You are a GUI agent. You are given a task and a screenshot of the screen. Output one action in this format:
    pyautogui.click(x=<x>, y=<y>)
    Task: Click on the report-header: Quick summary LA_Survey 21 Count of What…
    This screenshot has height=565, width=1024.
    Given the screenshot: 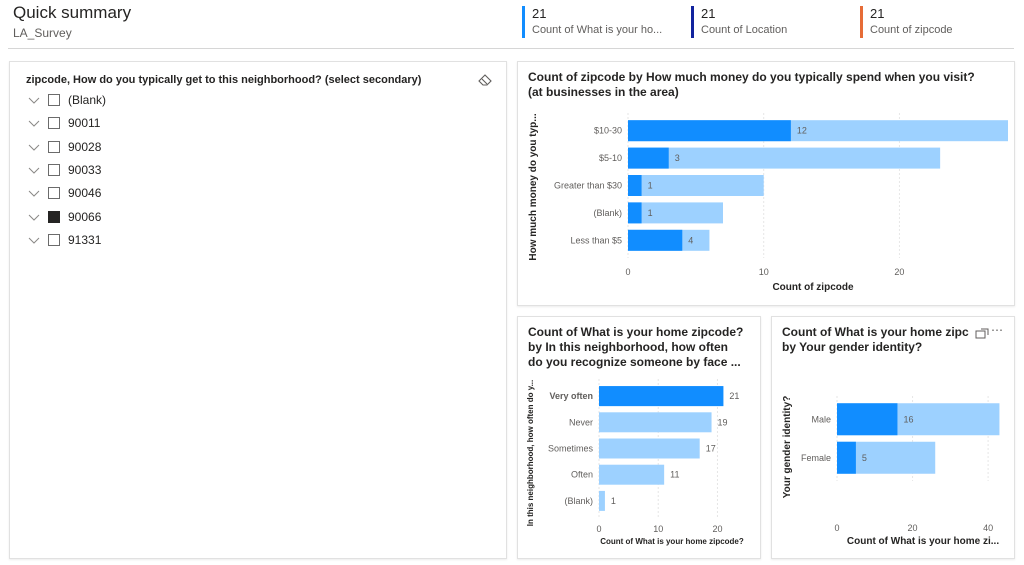 What is the action you would take?
    pyautogui.click(x=512, y=25)
    